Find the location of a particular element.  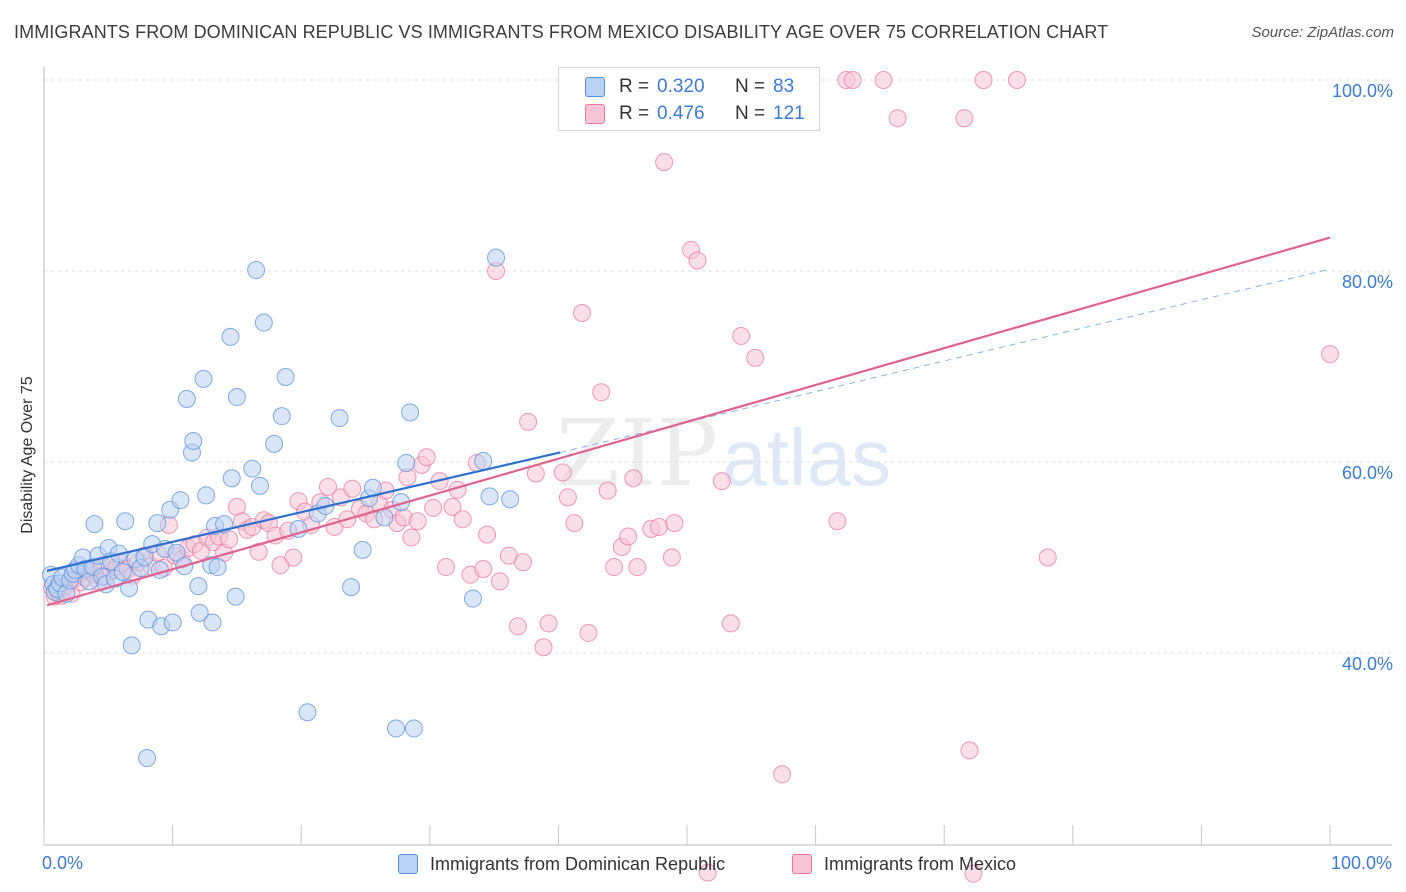

watermark: ZIPatlas is located at coordinates (723, 453).